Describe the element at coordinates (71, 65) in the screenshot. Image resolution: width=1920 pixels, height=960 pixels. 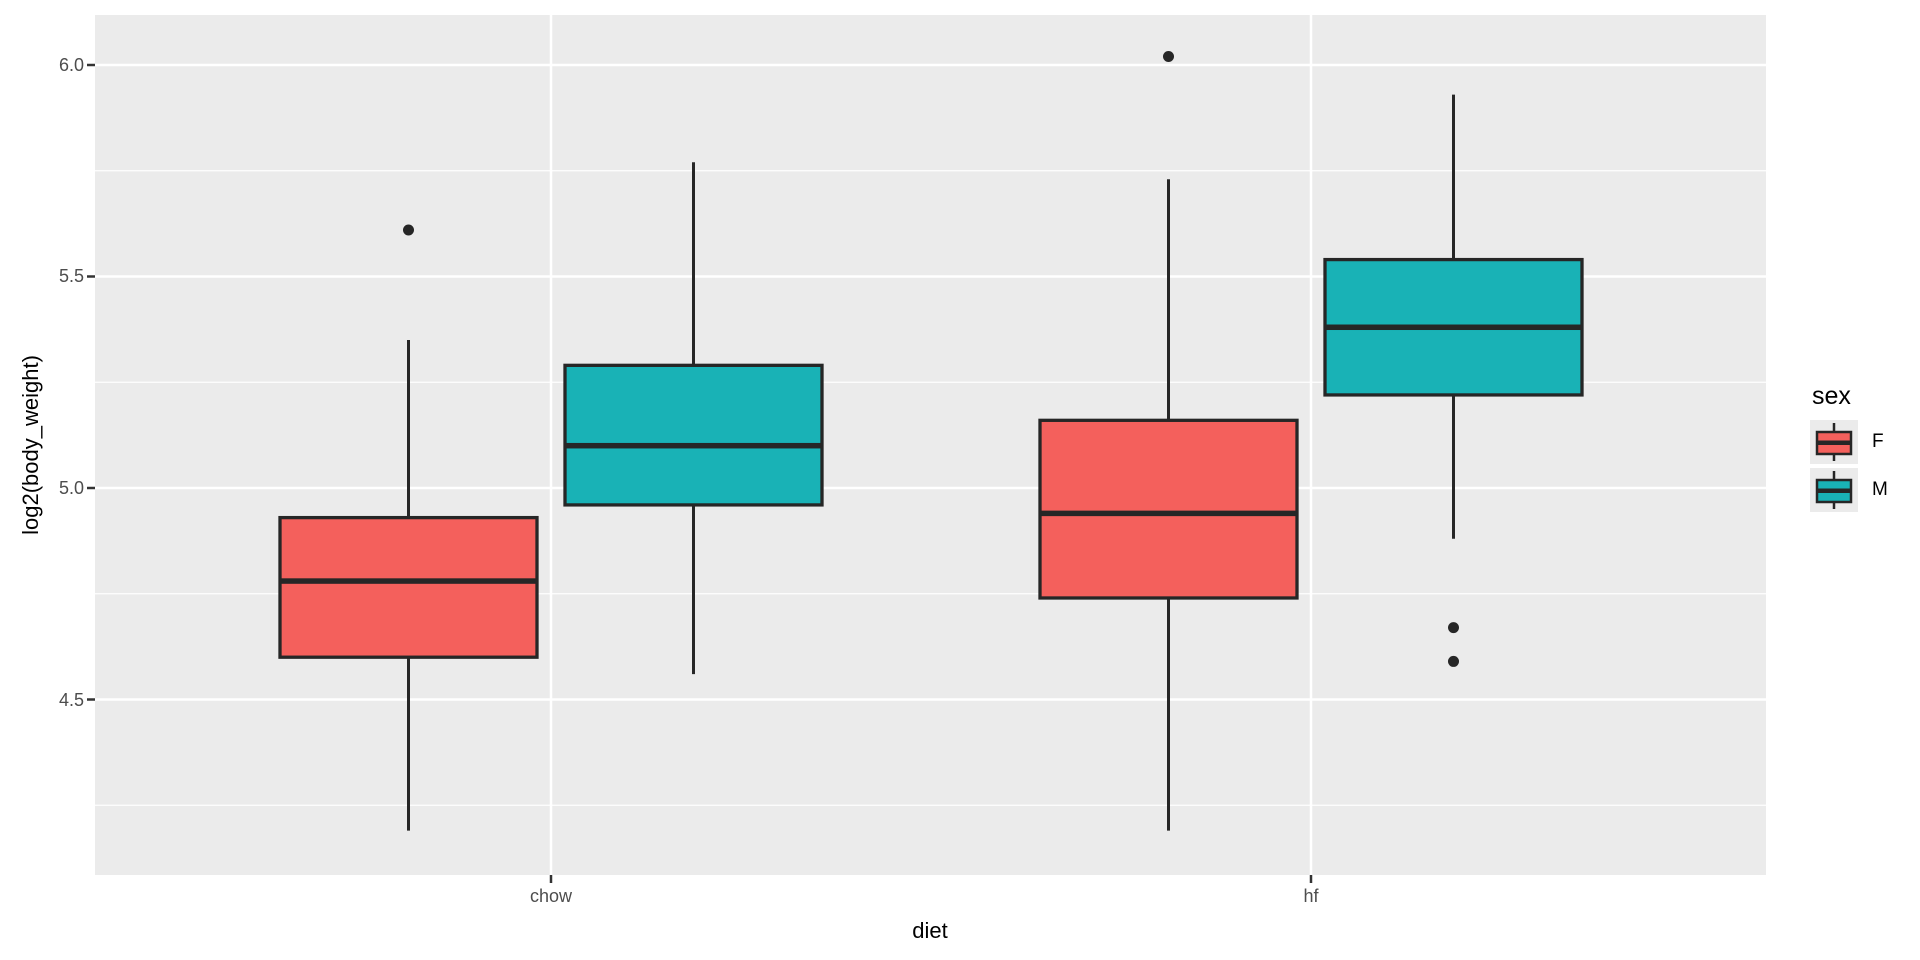
I see `y-tick-label: 6.0` at that location.